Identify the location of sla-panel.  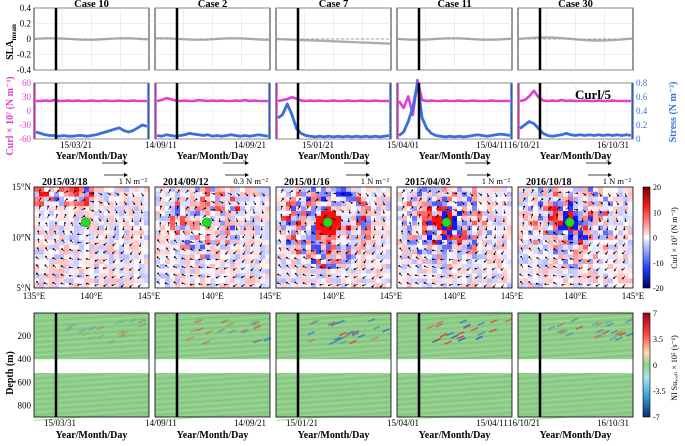
(212, 39).